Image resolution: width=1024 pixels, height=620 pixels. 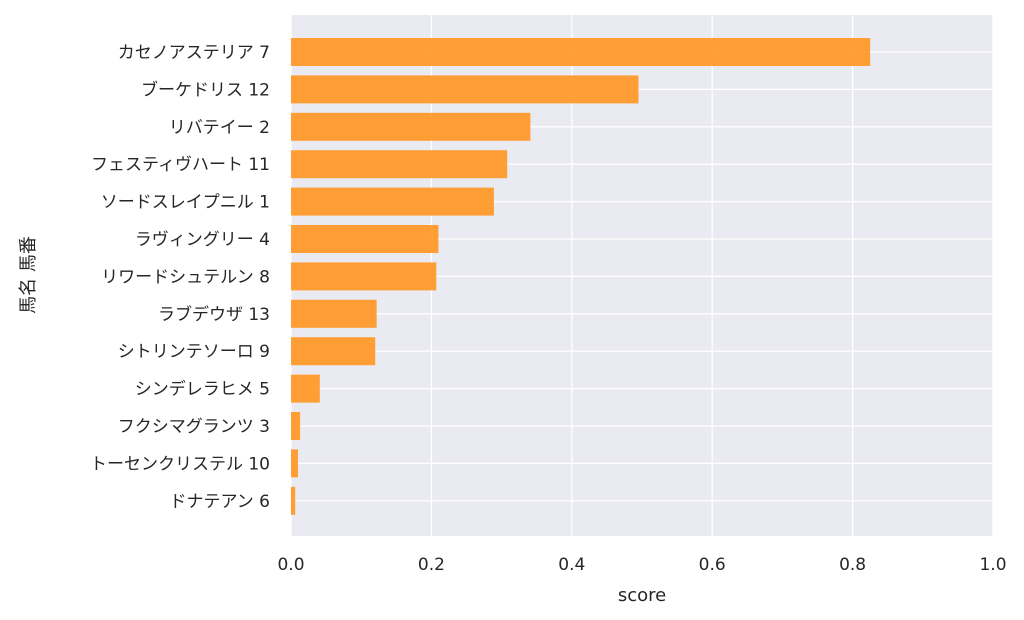 I want to click on y-tick-label: ラヴィングリー 4, so click(x=202, y=240).